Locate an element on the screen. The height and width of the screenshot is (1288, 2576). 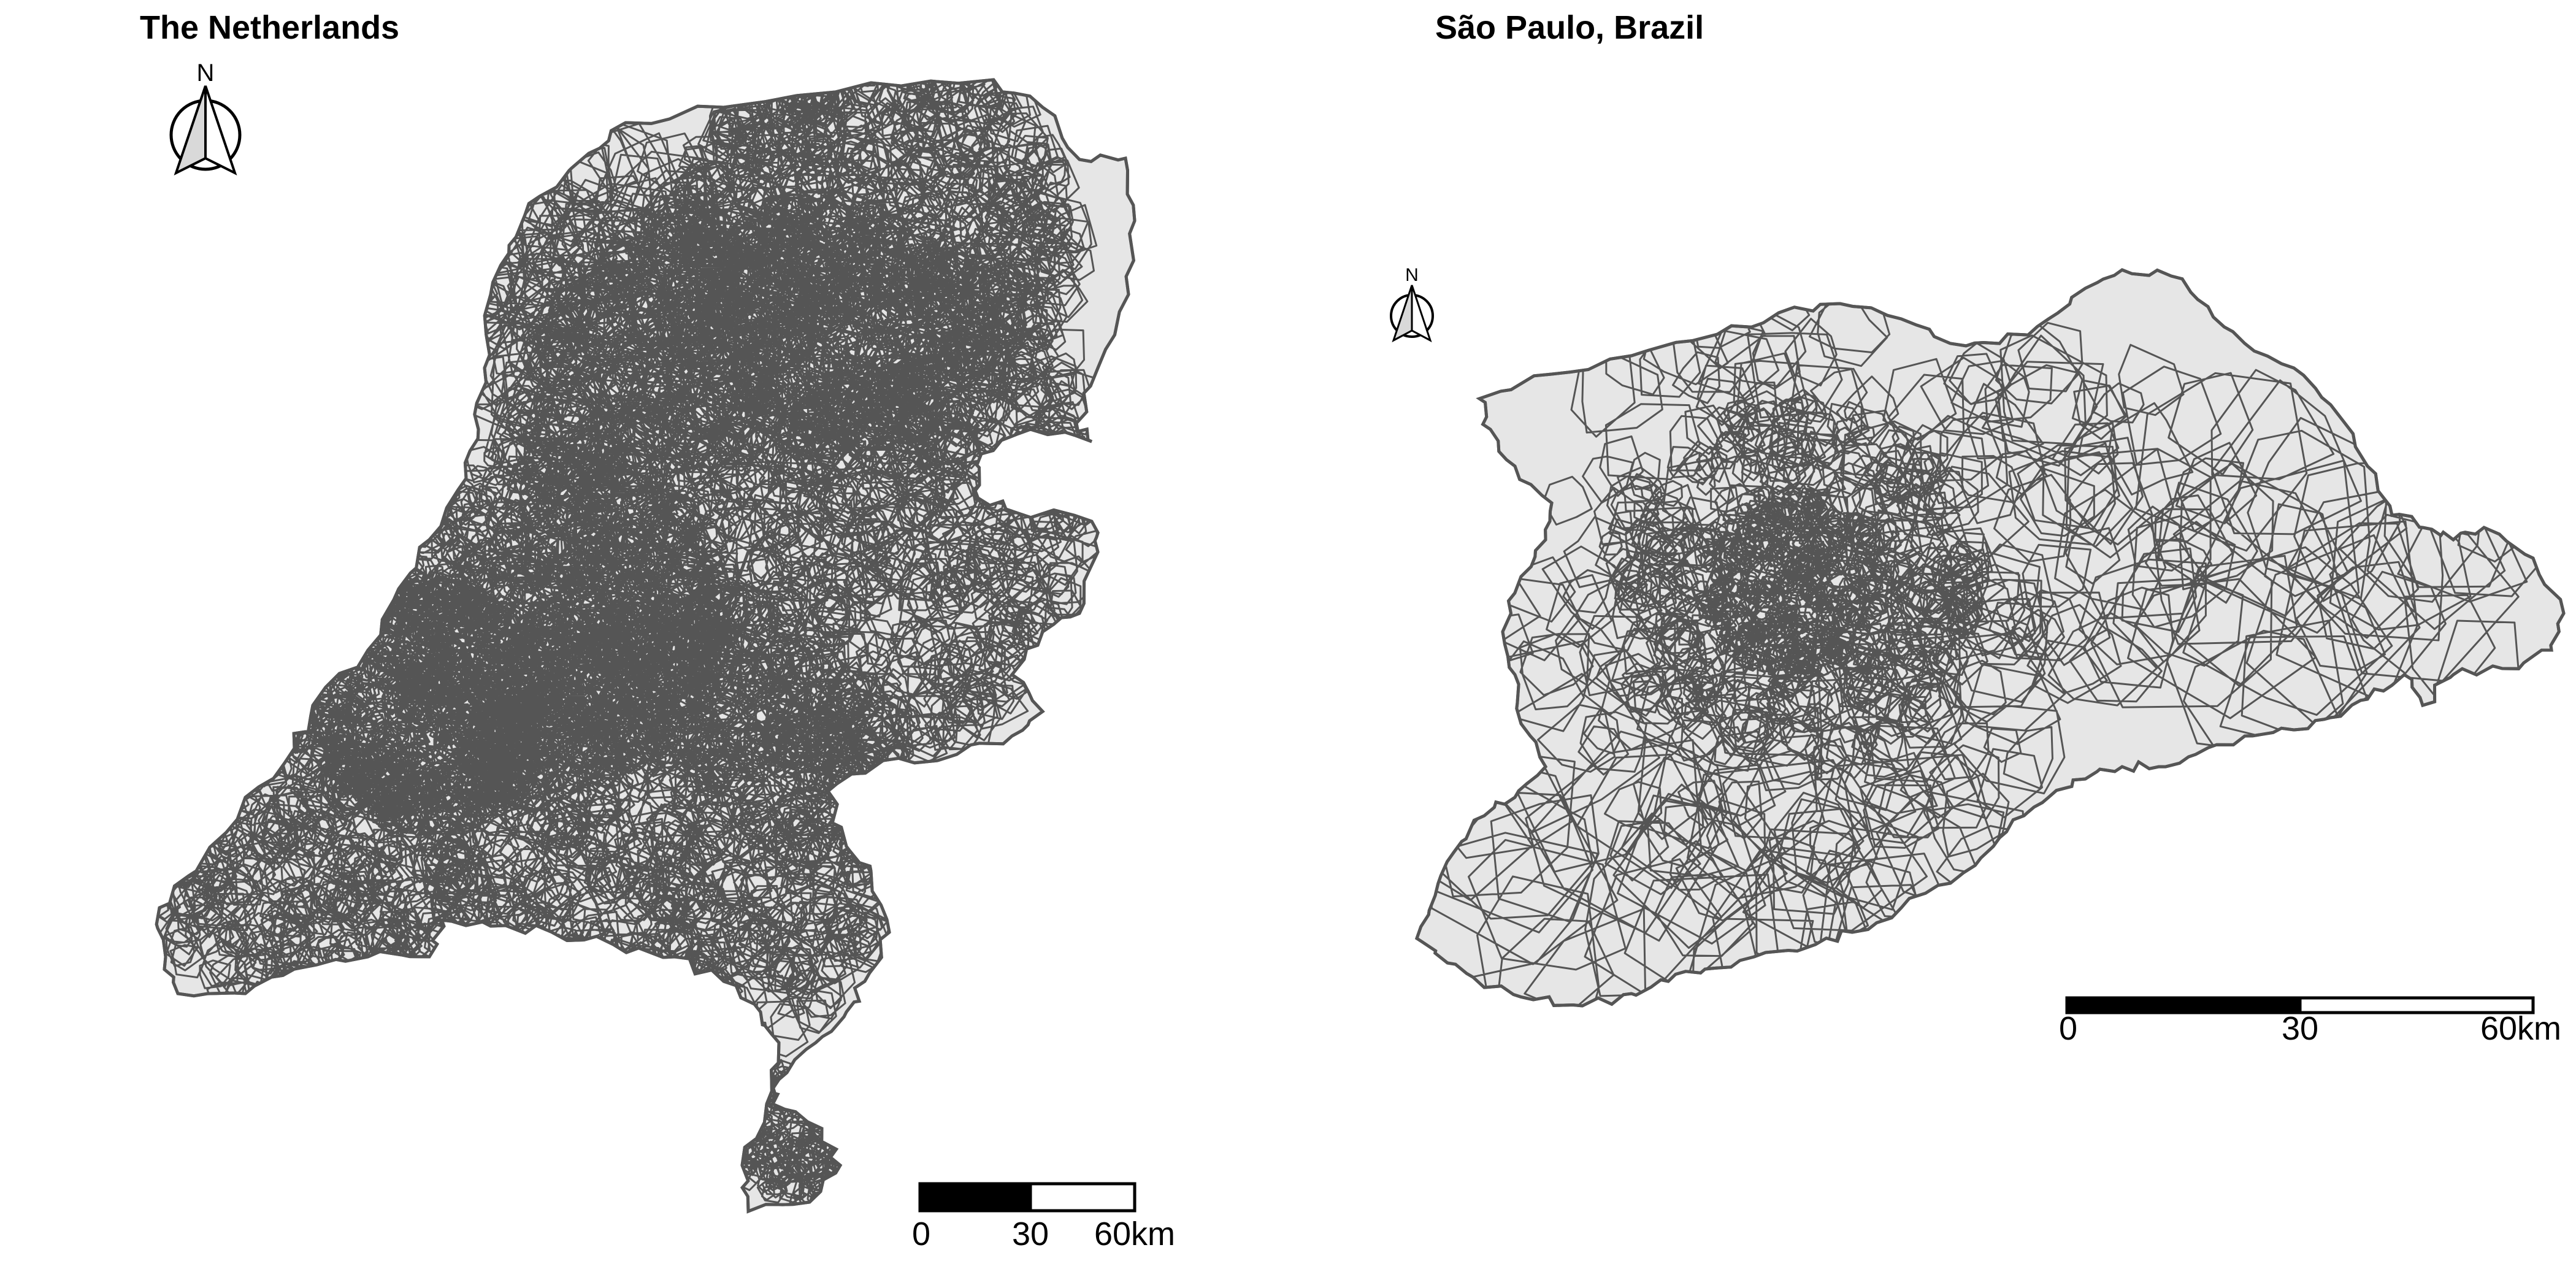
map-title: São Paulo, Brazil is located at coordinates (1569, 27).